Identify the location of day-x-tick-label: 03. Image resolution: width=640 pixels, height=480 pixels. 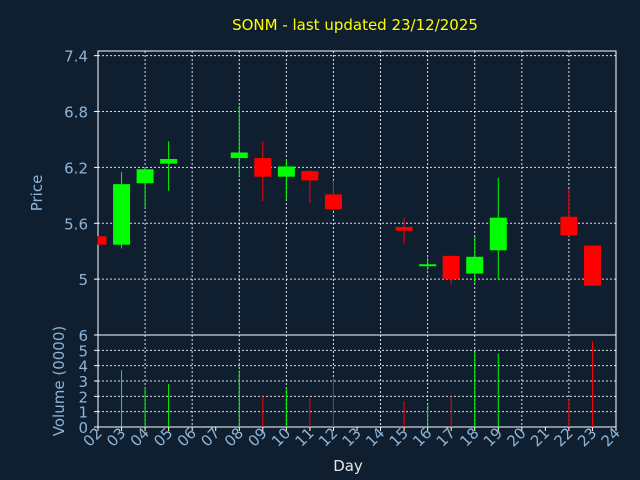
(116, 437).